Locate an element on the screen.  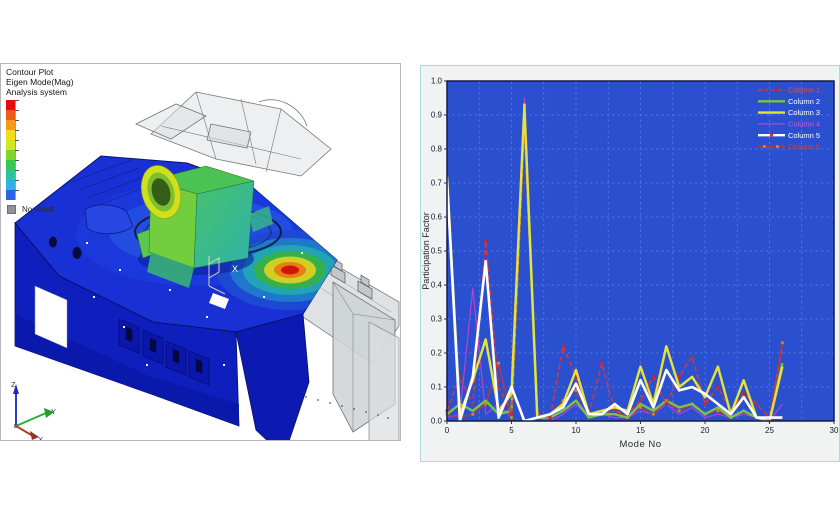
y-tick-label: 0.7 is located at coordinates (437, 183).